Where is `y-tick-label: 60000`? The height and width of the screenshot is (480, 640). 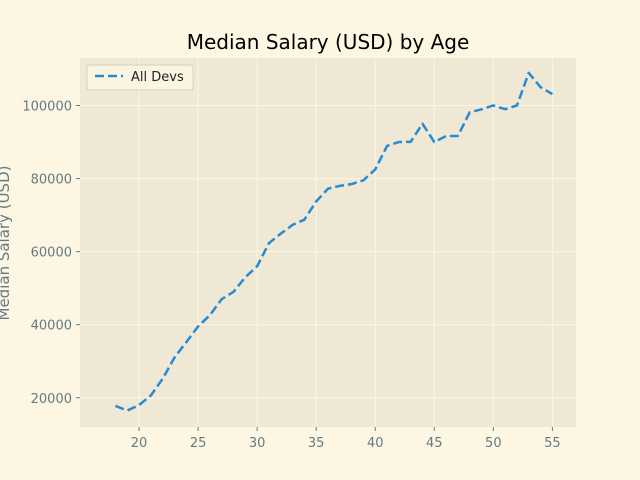 y-tick-label: 60000 is located at coordinates (51, 253).